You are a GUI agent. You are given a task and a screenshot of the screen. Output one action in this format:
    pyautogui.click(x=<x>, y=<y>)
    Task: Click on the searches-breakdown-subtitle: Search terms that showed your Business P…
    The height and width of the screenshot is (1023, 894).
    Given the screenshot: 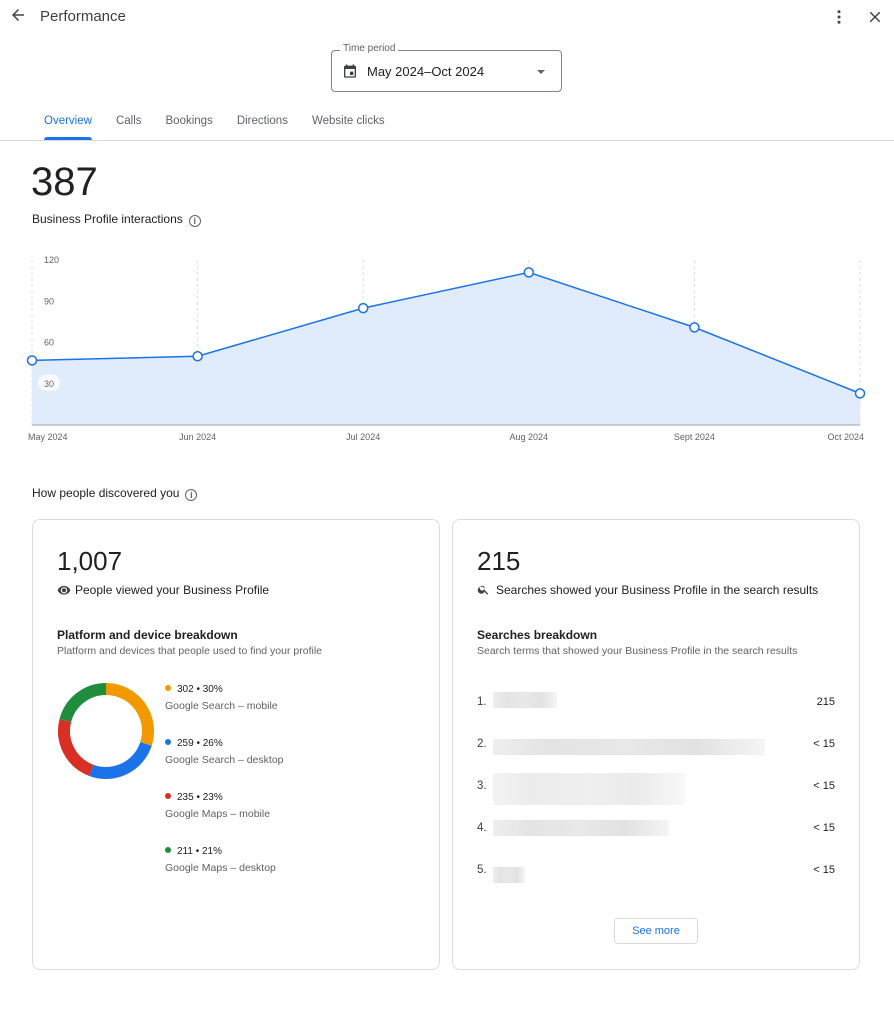 What is the action you would take?
    pyautogui.click(x=637, y=651)
    